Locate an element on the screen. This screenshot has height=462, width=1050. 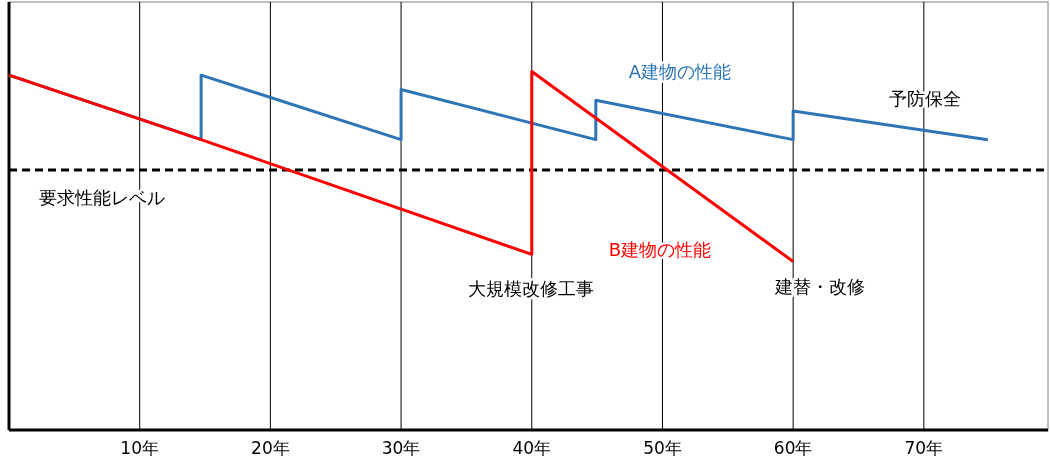
x-tick-label: 60年 is located at coordinates (793, 448).